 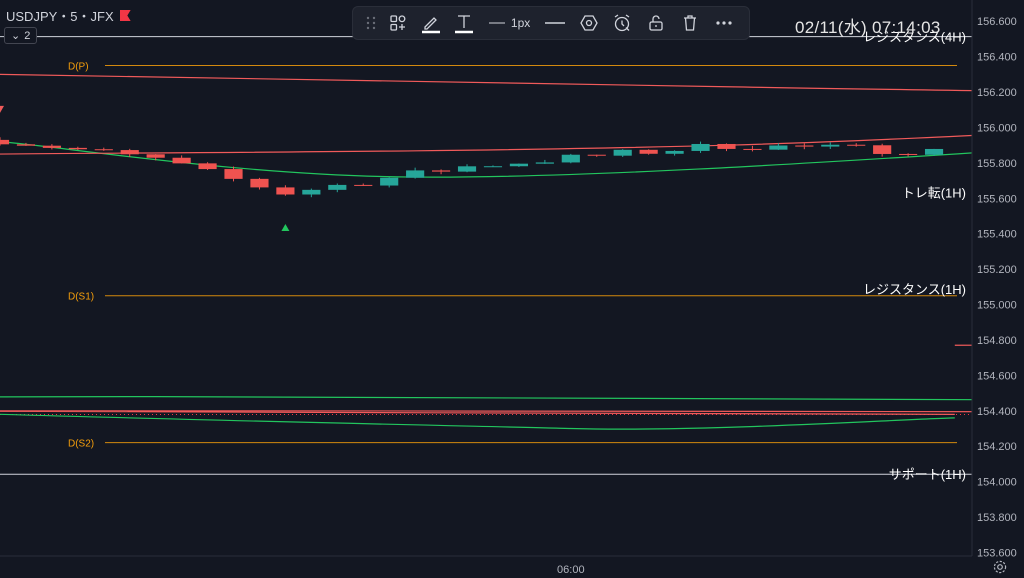 I want to click on line-width-button: 1px, so click(x=509, y=23).